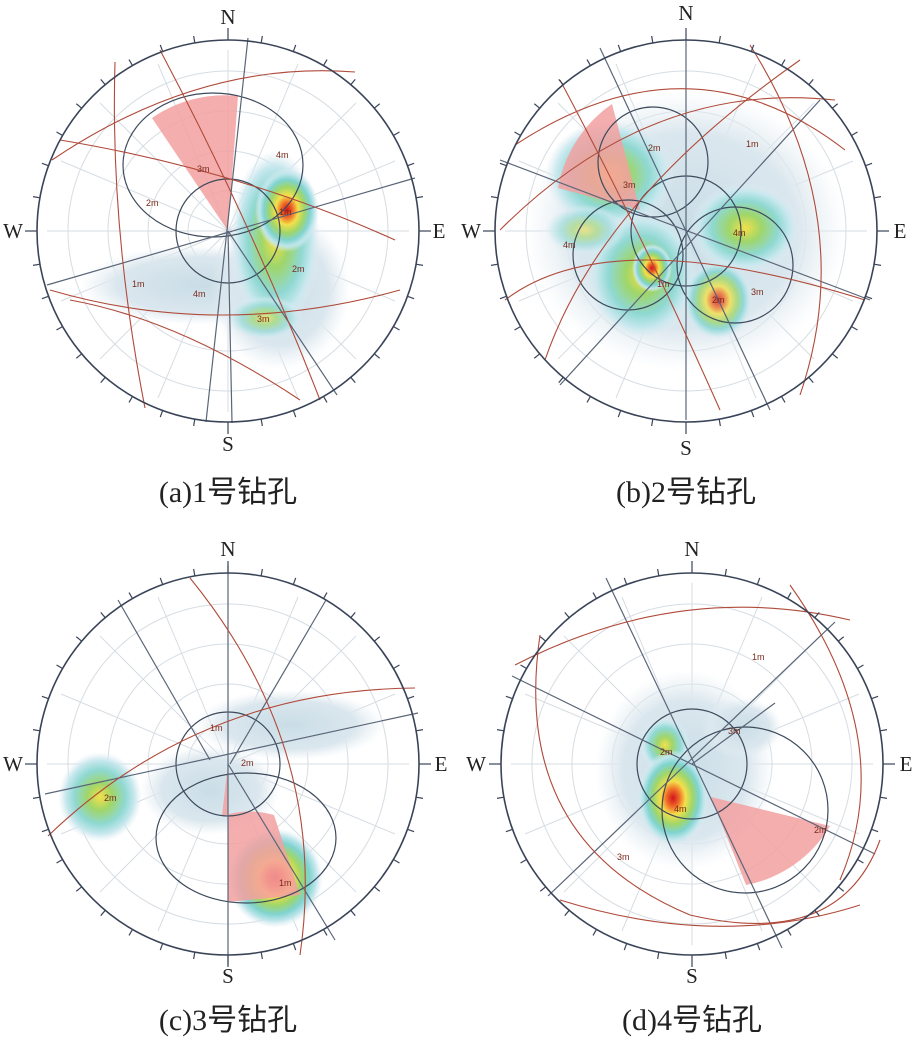 The image size is (917, 1042). What do you see at coordinates (203, 169) in the screenshot?
I see `panel-a-label-3: 3m` at bounding box center [203, 169].